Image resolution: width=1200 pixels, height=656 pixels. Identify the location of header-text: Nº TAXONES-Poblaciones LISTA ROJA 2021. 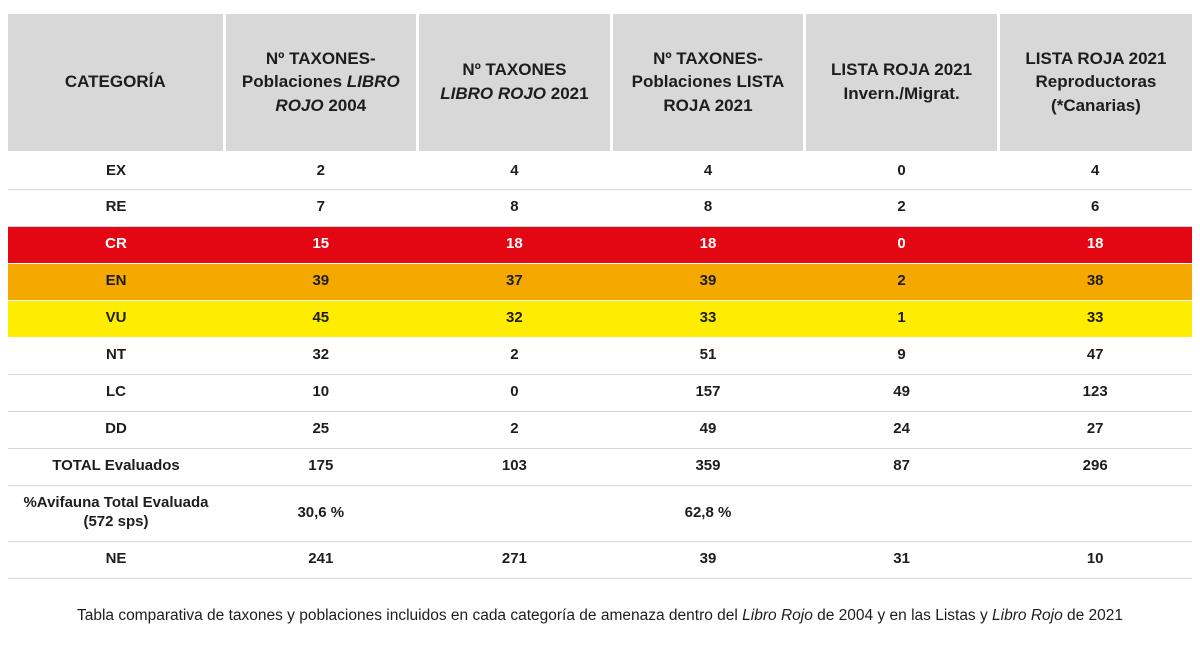
(708, 82).